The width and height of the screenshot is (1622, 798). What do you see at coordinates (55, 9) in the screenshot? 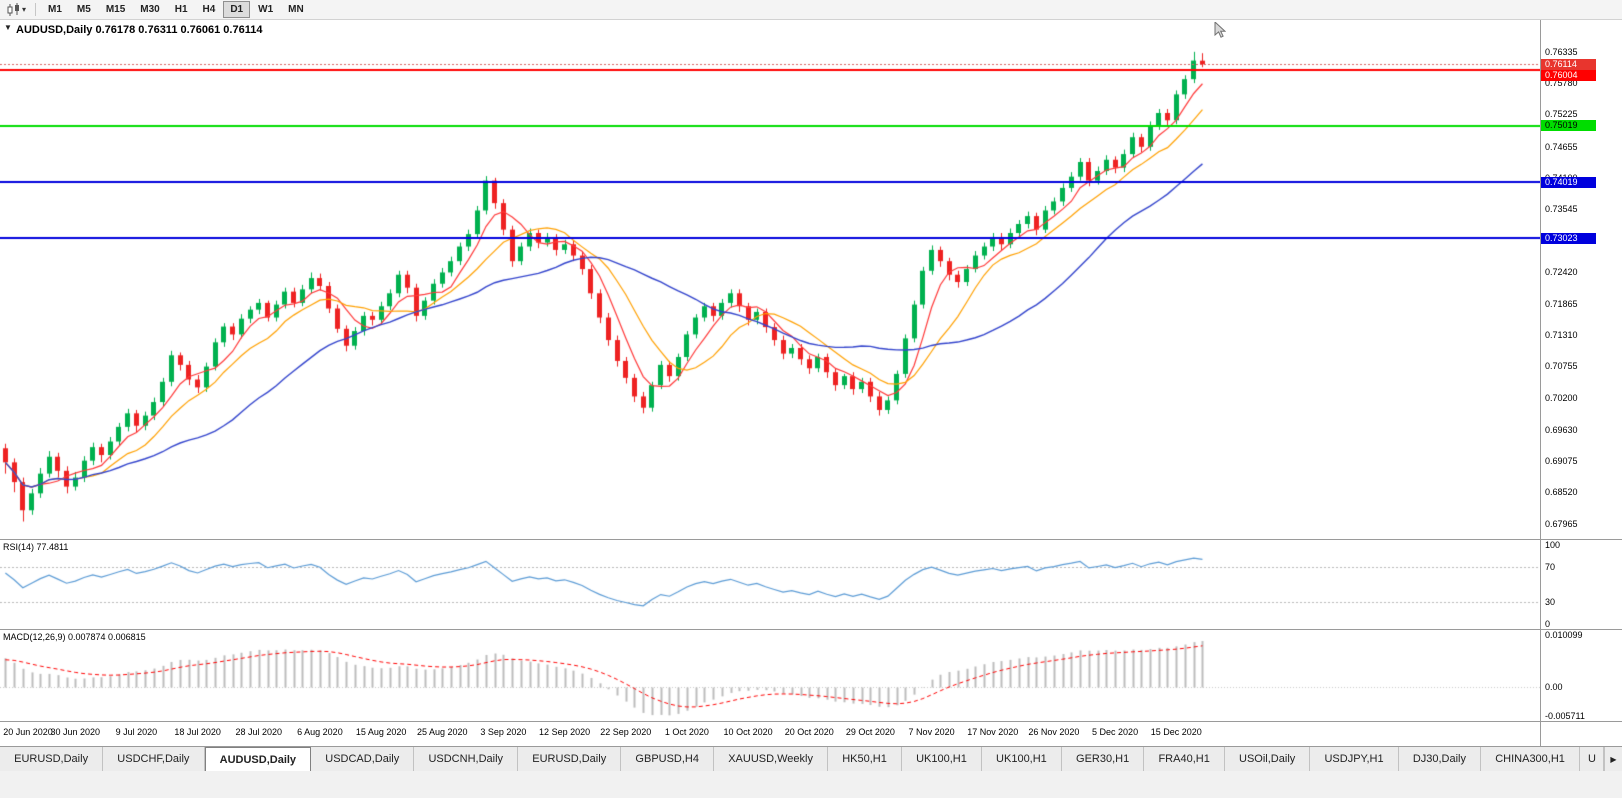
I see `timeframe-button-m1: M1` at bounding box center [55, 9].